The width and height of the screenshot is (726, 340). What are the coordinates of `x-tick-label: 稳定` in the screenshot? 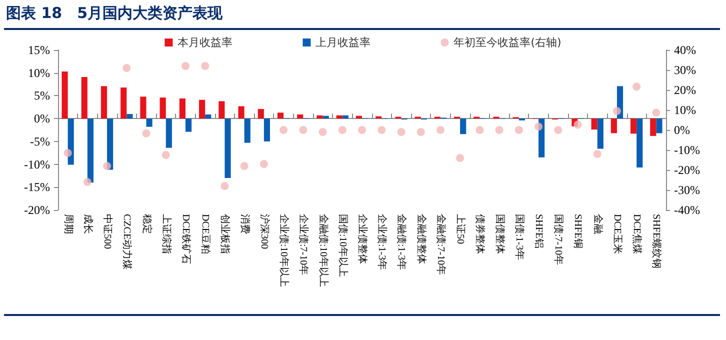 It's located at (146, 224).